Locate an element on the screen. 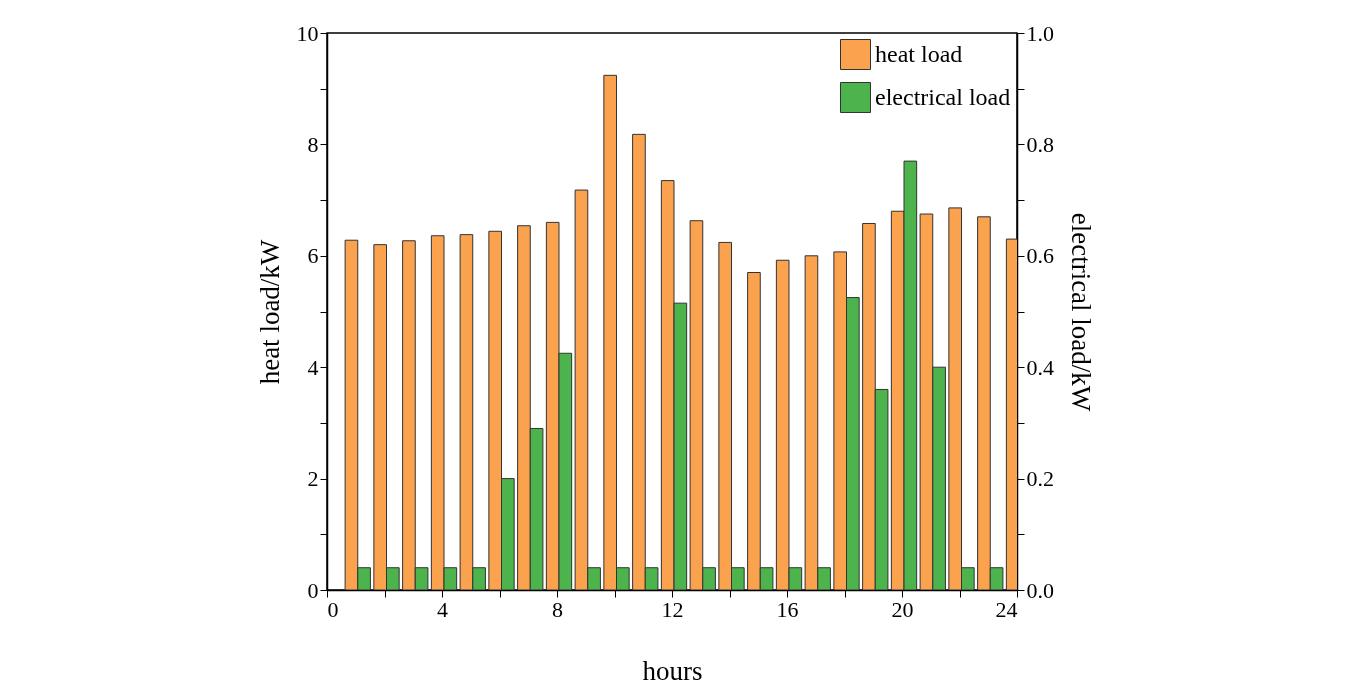  x-tick-label: 8 is located at coordinates (557, 609).